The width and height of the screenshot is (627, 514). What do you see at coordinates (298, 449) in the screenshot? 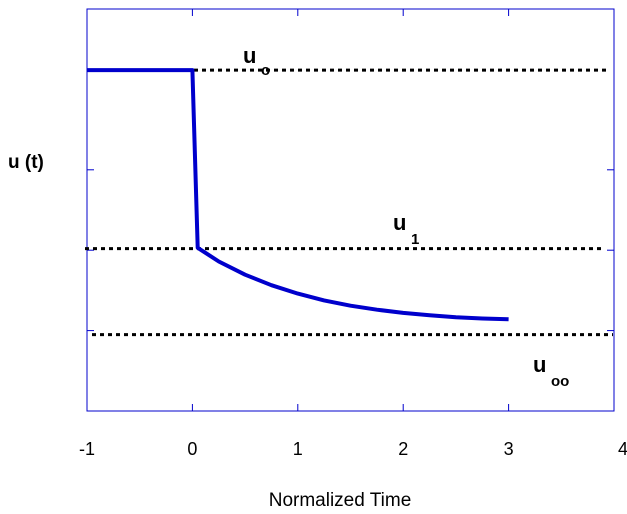
I see `x-tick-label-2: 1` at bounding box center [298, 449].